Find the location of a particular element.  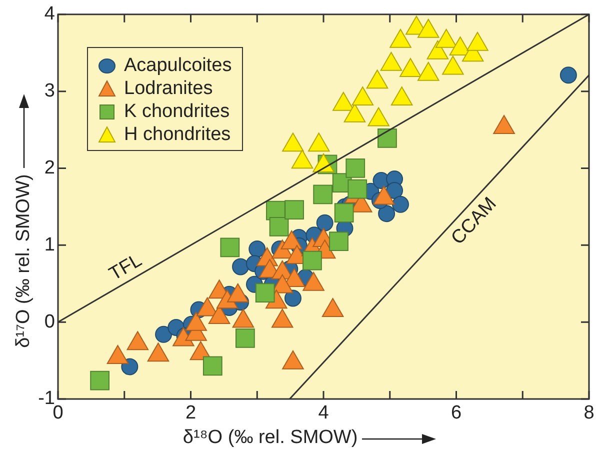

annotation: TFL is located at coordinates (126, 268).